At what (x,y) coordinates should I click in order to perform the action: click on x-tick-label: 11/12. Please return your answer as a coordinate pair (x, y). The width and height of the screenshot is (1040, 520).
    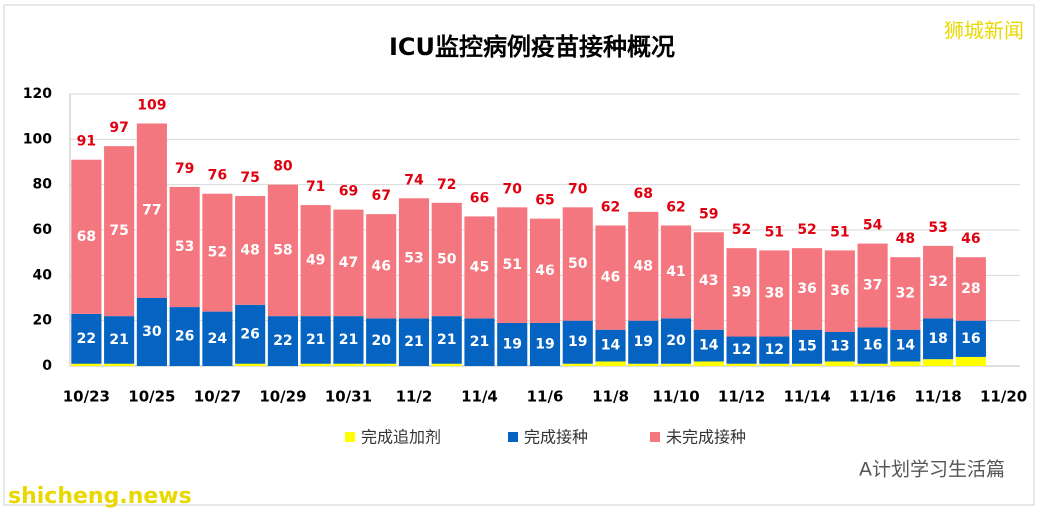
    Looking at the image, I should click on (741, 397).